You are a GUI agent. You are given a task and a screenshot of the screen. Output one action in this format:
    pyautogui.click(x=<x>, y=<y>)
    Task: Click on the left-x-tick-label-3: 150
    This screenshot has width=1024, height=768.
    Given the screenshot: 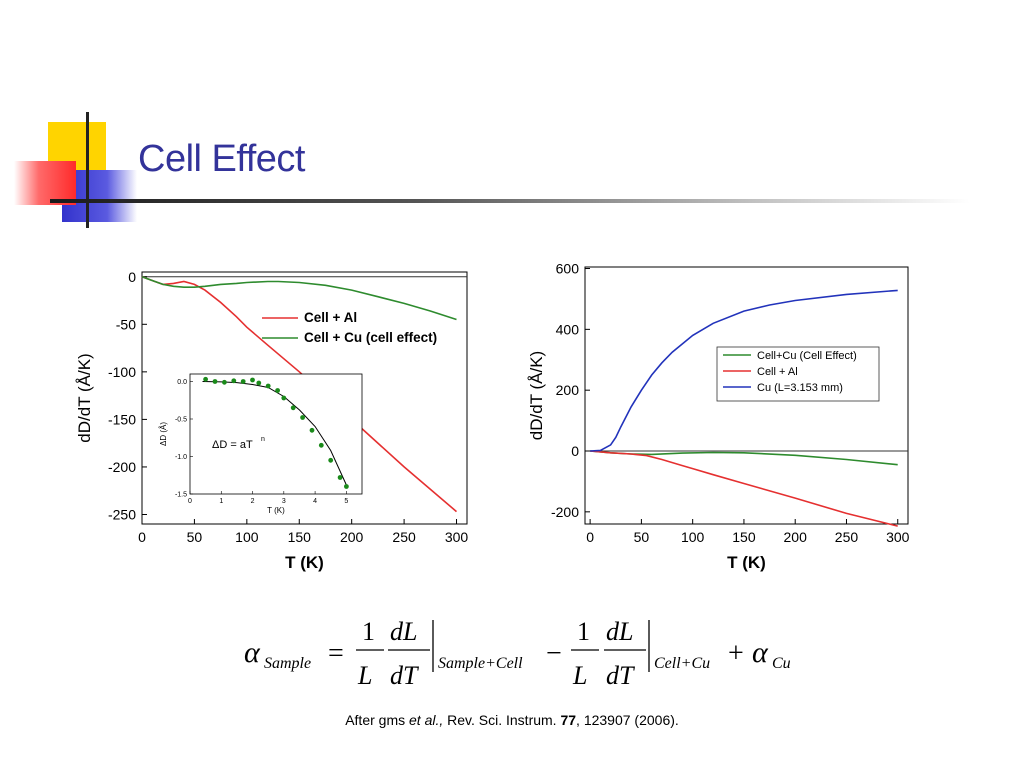 What is the action you would take?
    pyautogui.click(x=300, y=537)
    